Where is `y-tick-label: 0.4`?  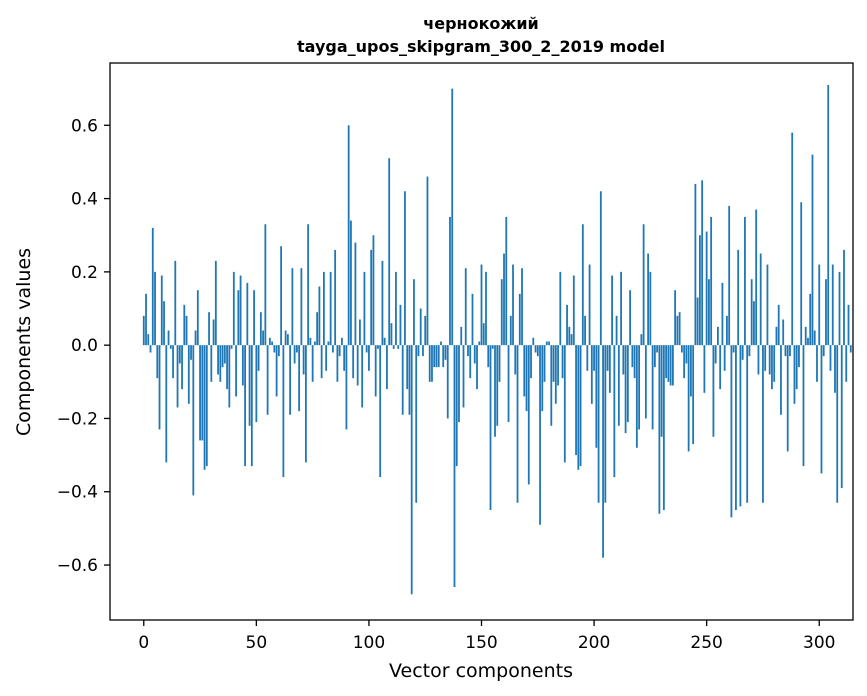 y-tick-label: 0.4 is located at coordinates (84, 200).